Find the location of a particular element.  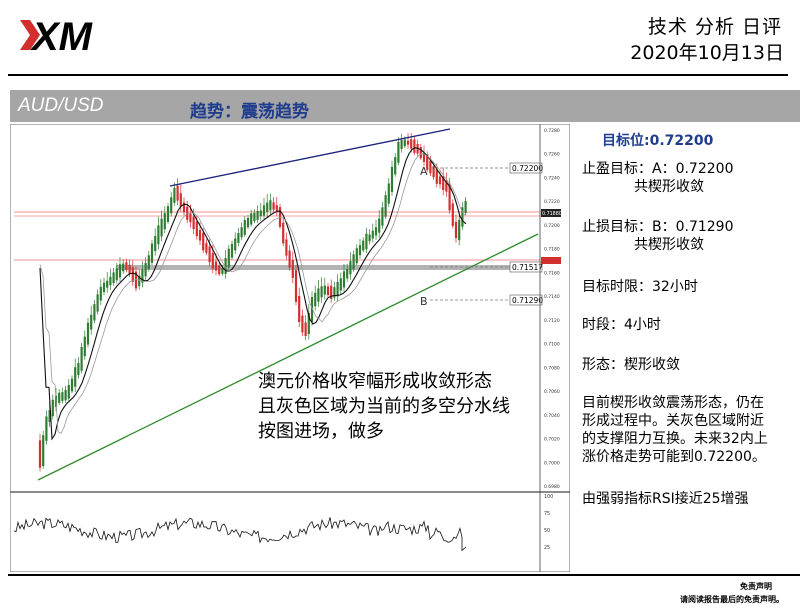

stop-loss-line-2: 共楔形收敛 is located at coordinates (669, 245).